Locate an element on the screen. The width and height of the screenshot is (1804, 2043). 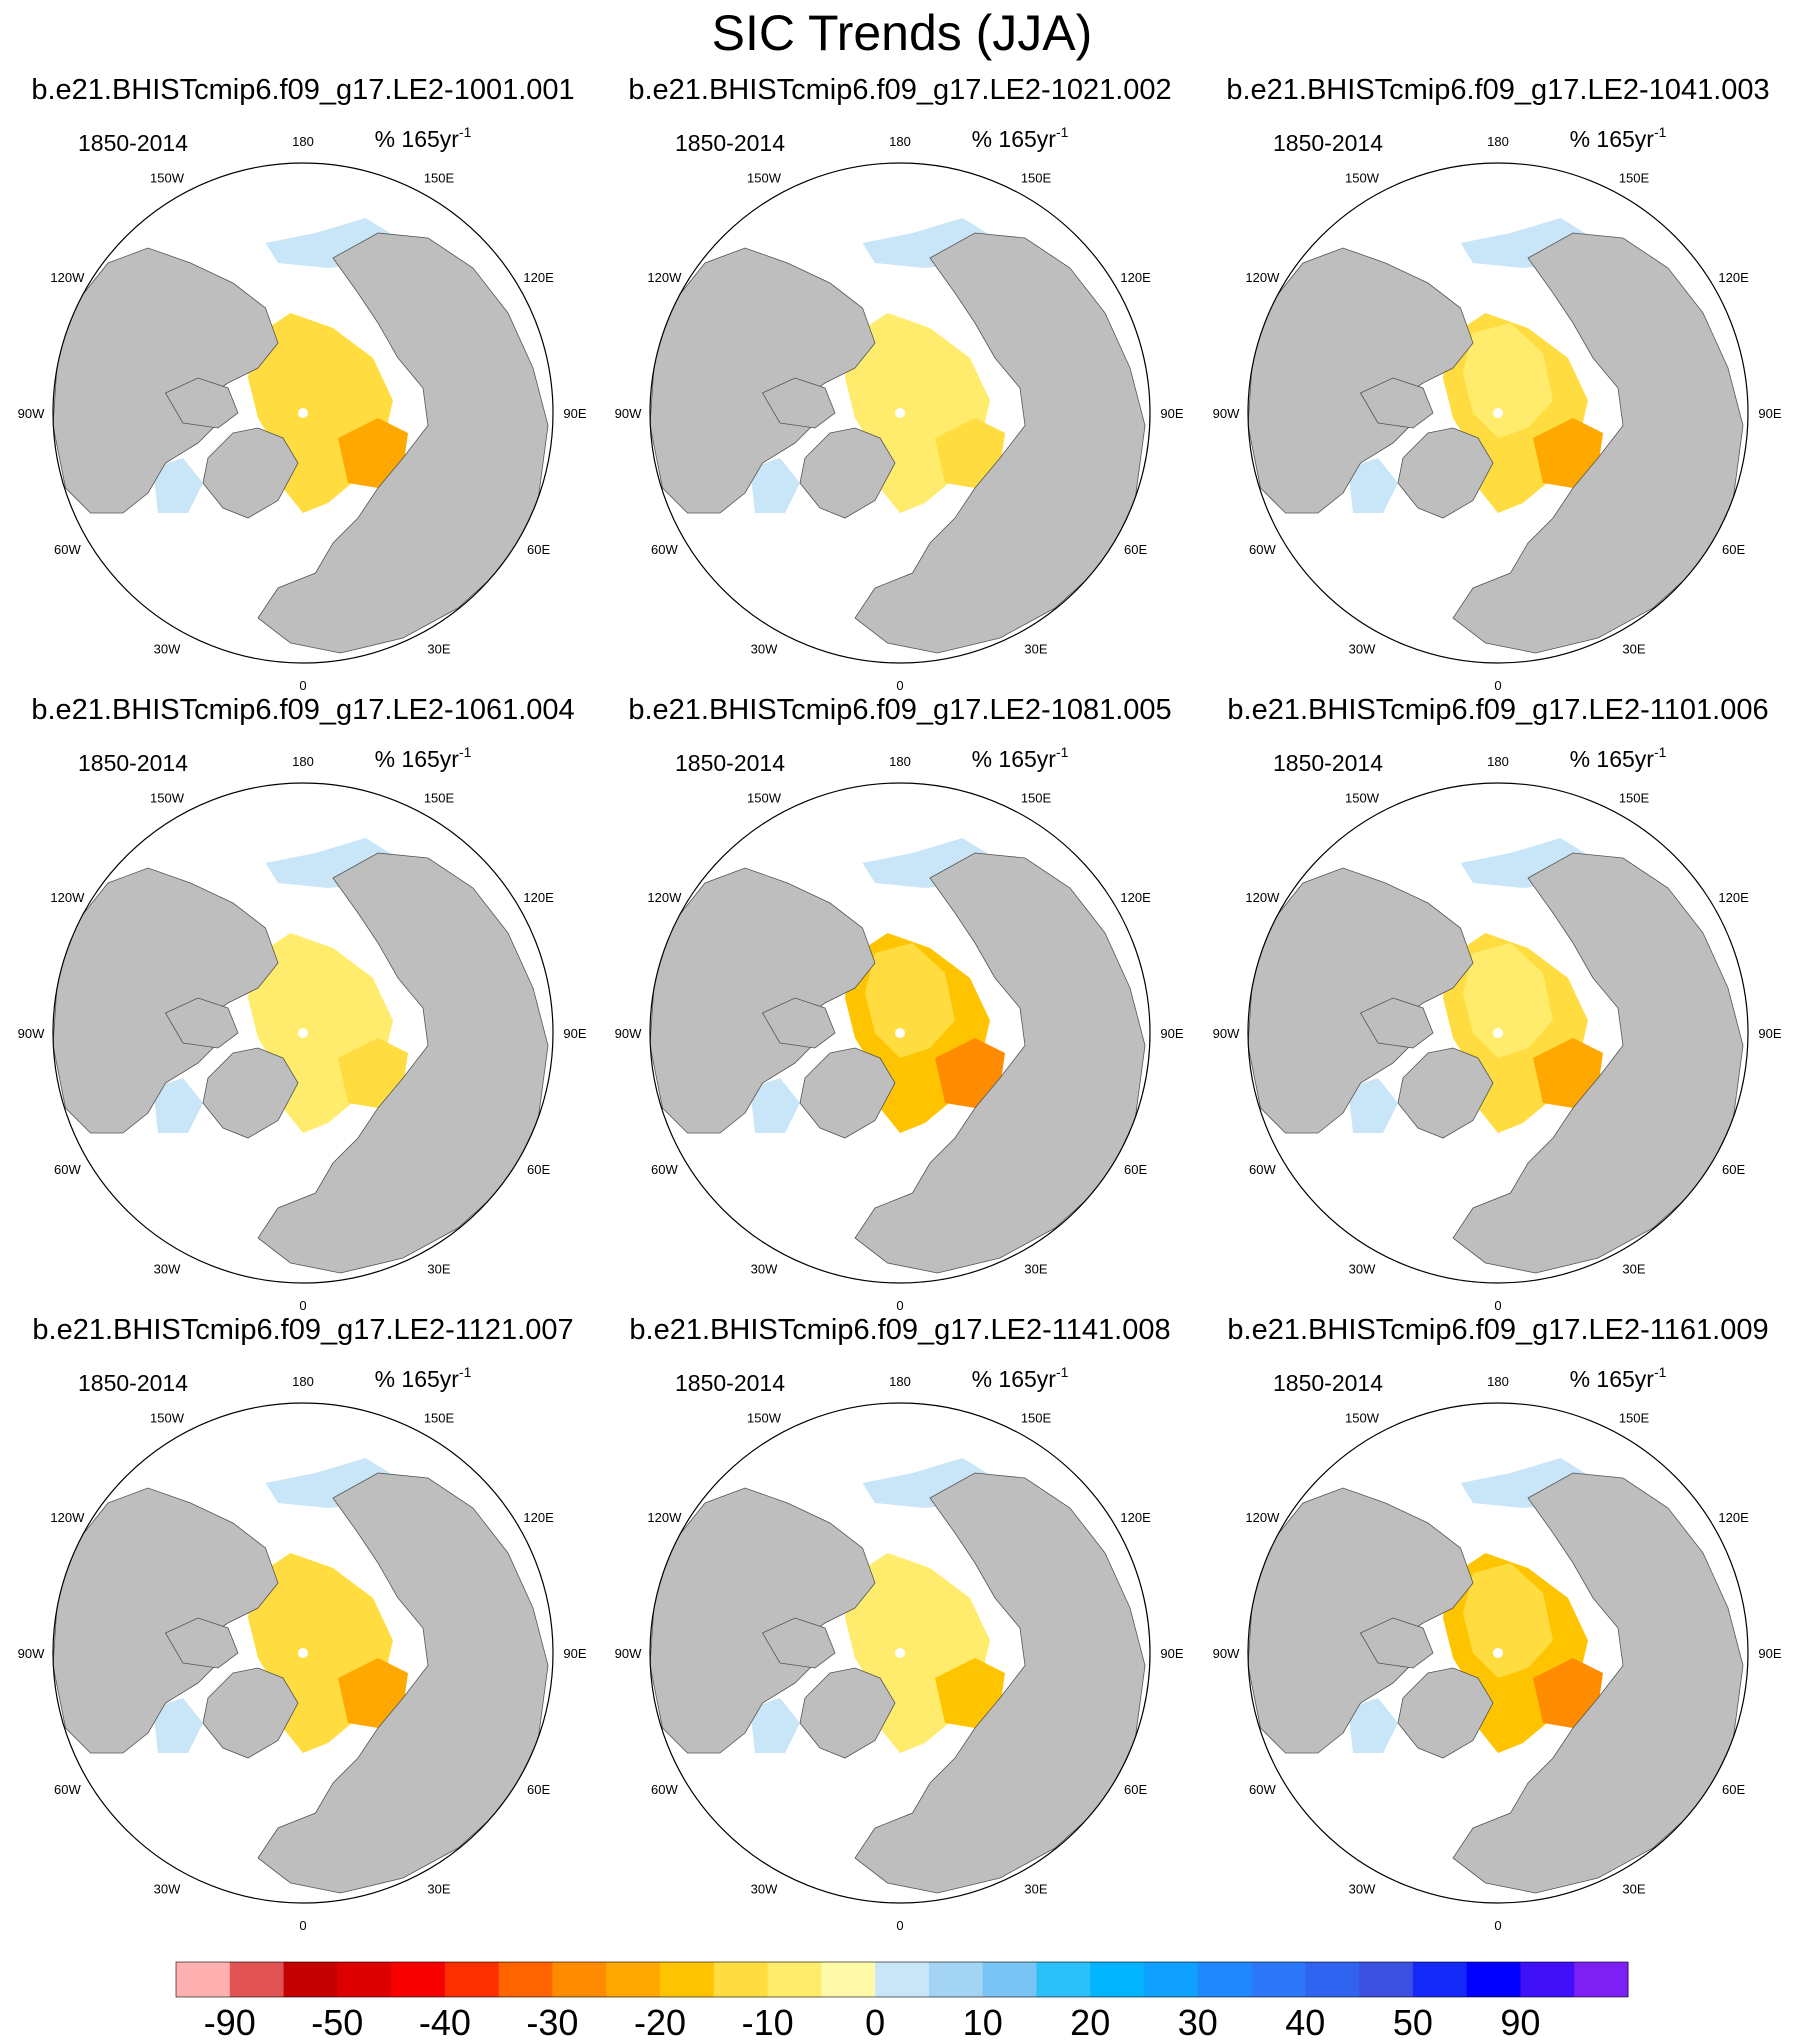
colorbar: -90 -50 -40 -30 -20 -10 0 10 20 30 40 50 90 is located at coordinates (902, 2002).